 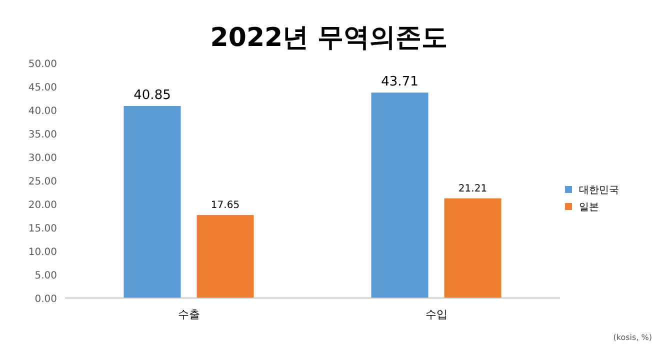 I want to click on data-label: 40.85, so click(x=152, y=96).